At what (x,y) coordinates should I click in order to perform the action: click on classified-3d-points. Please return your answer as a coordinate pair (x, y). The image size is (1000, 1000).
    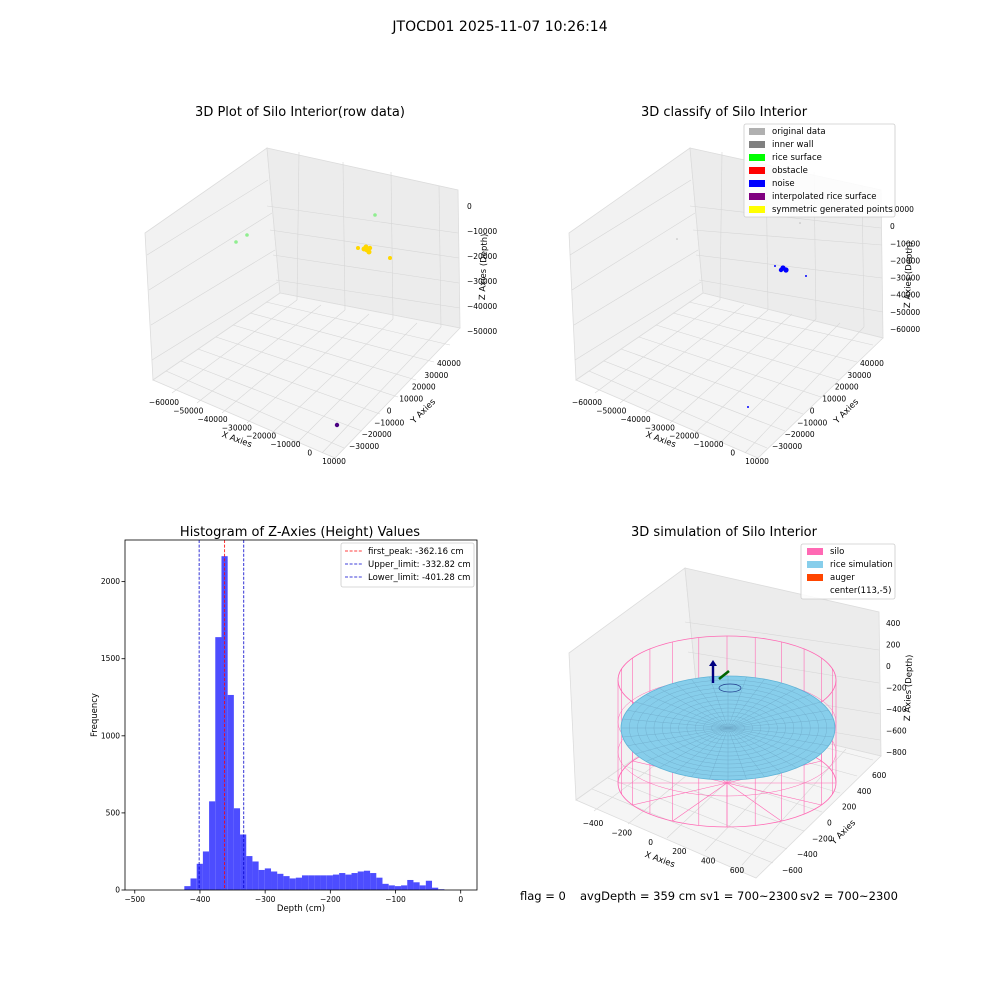
    Looking at the image, I should click on (741, 315).